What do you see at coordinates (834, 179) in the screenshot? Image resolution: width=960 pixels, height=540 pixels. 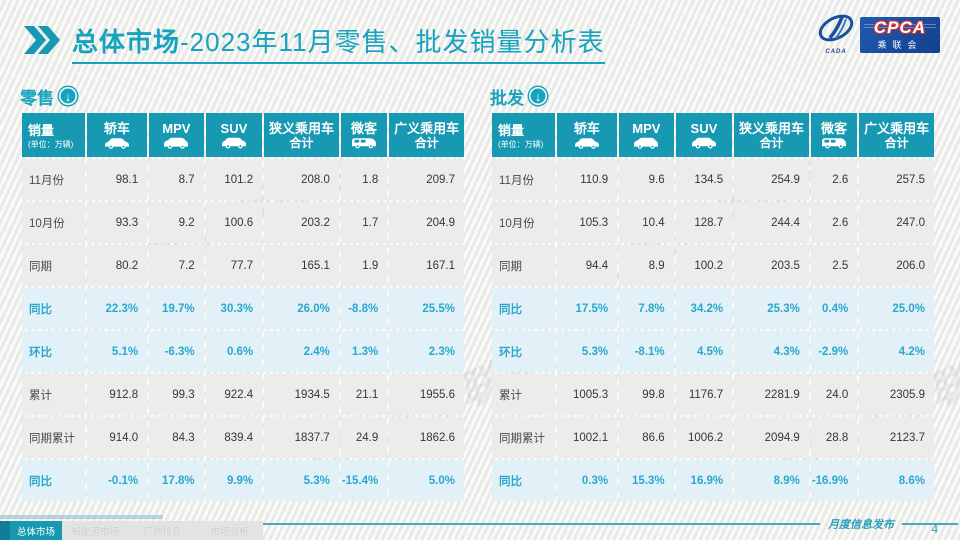 I see `cell: 2.6` at bounding box center [834, 179].